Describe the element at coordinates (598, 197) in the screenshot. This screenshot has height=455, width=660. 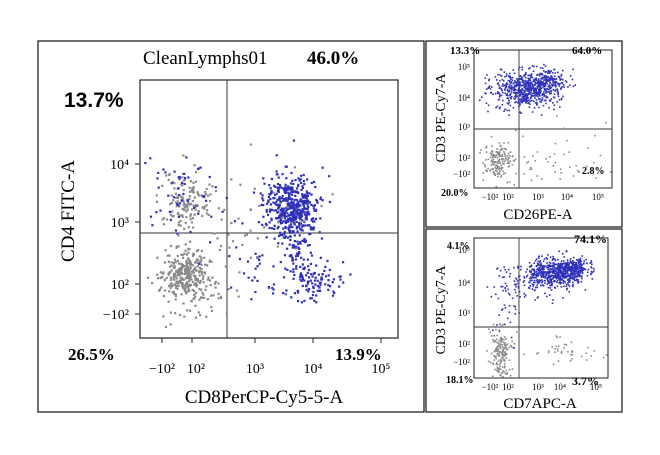
I see `xtick-label: 10⁵` at that location.